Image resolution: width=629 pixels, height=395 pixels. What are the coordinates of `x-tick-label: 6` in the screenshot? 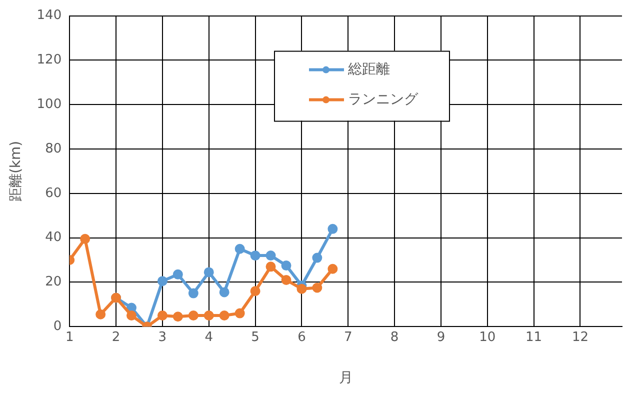 It's located at (302, 337).